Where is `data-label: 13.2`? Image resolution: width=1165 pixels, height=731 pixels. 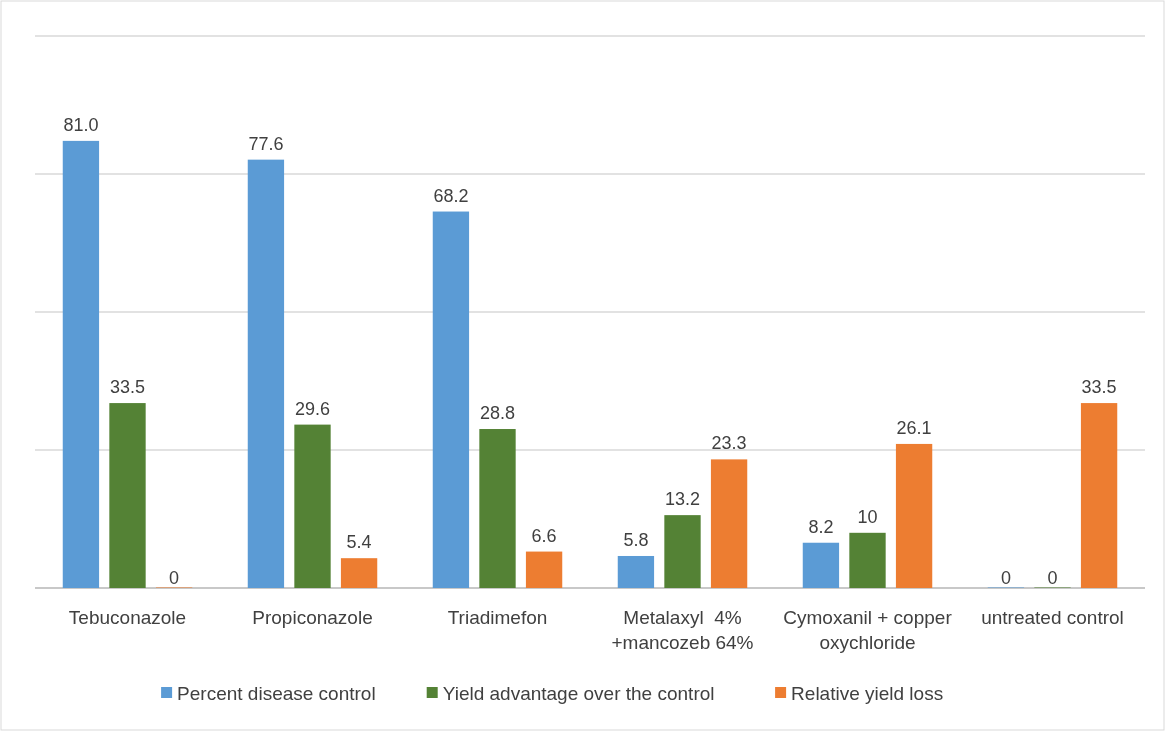
data-label: 13.2 is located at coordinates (682, 499).